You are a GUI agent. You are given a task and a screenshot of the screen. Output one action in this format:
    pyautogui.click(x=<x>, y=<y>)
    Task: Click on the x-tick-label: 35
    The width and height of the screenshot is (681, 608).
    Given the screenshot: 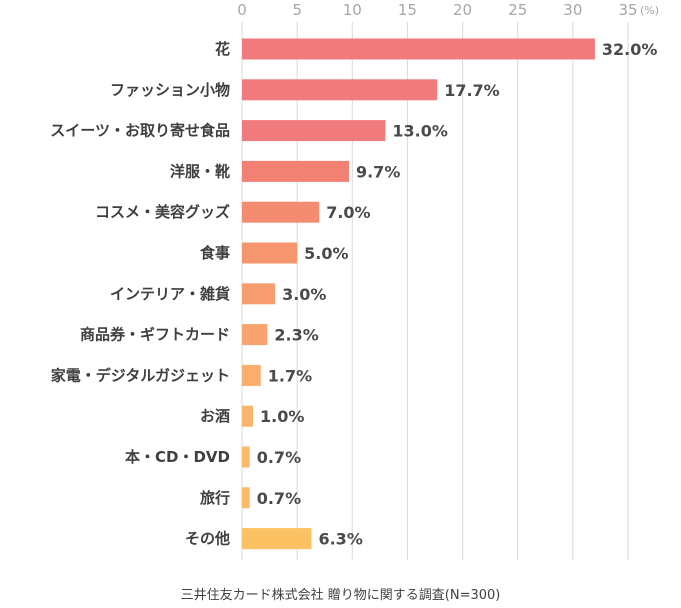 What is the action you would take?
    pyautogui.click(x=627, y=10)
    